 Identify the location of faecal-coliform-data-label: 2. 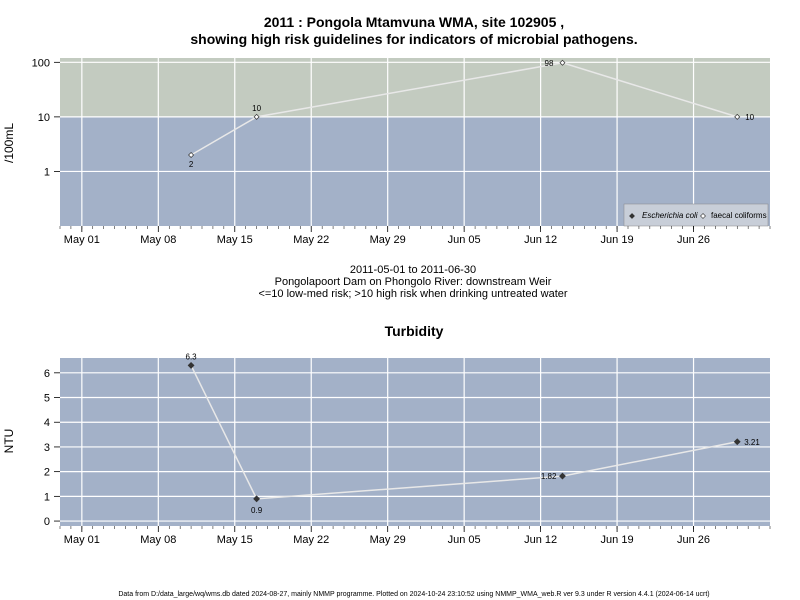
(191, 164).